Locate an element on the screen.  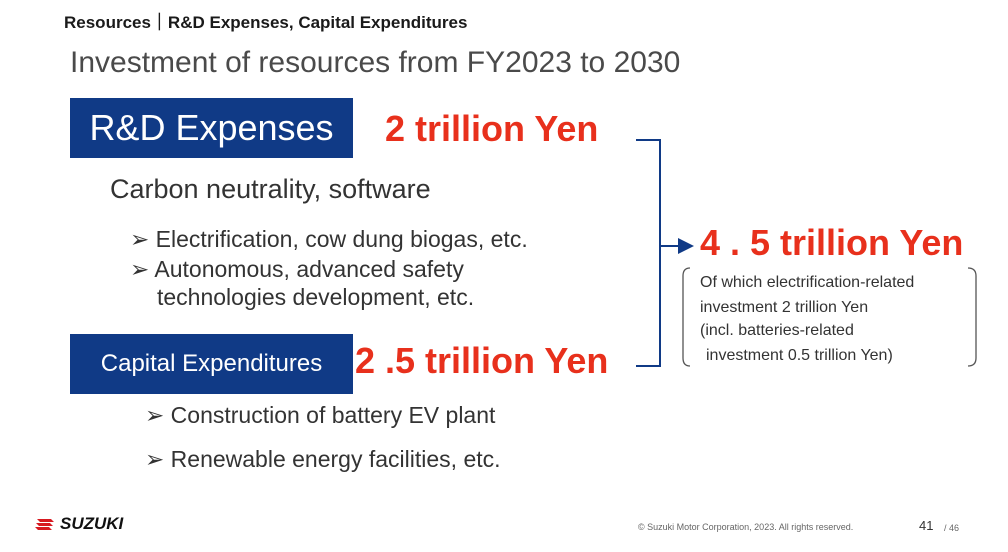
rd-bullet-text: Electrification, cow dung biogas, etc. is located at coordinates (341, 239).